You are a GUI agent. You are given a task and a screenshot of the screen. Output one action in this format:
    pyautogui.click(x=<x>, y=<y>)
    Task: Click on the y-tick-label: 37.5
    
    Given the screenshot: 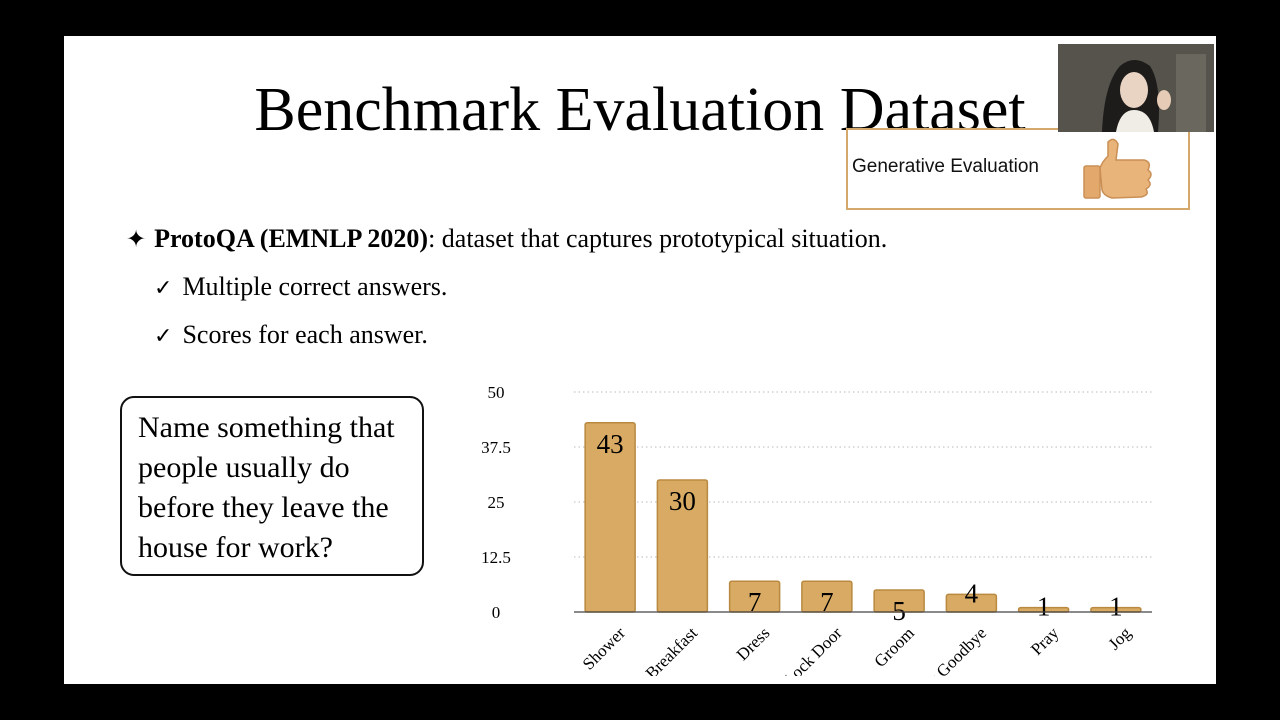 What is the action you would take?
    pyautogui.click(x=496, y=447)
    